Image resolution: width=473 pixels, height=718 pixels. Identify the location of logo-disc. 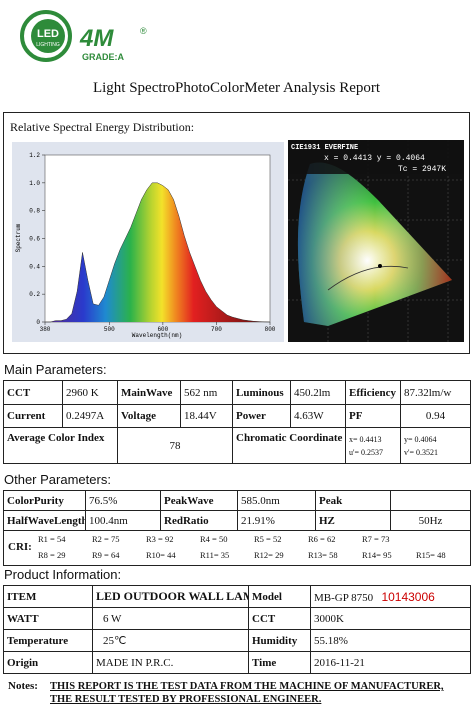
(48, 36).